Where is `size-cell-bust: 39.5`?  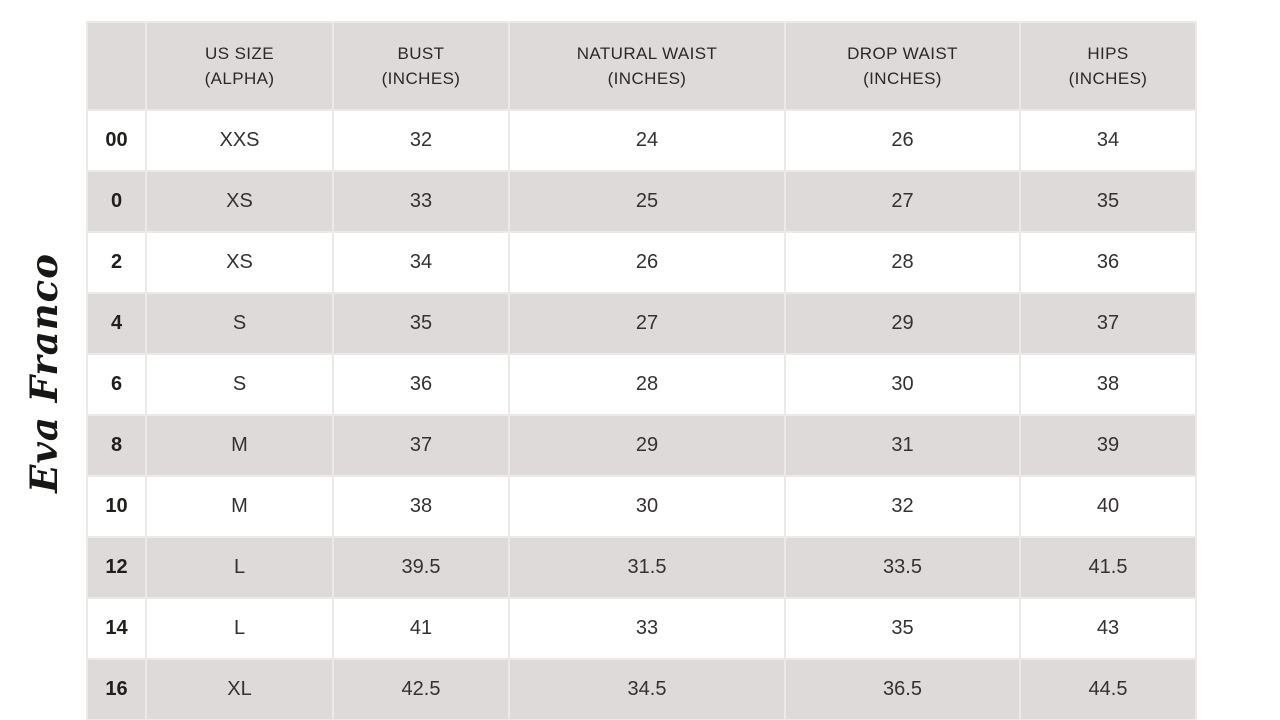
size-cell-bust: 39.5 is located at coordinates (421, 567).